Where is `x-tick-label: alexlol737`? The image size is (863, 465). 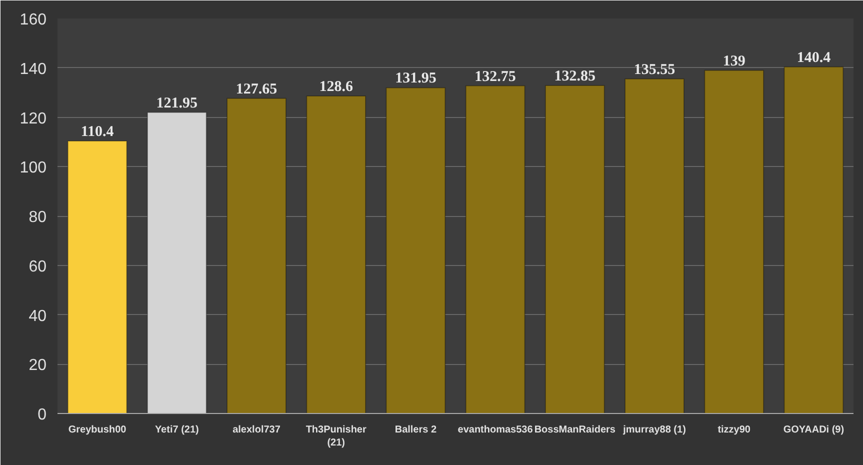 x-tick-label: alexlol737 is located at coordinates (256, 430).